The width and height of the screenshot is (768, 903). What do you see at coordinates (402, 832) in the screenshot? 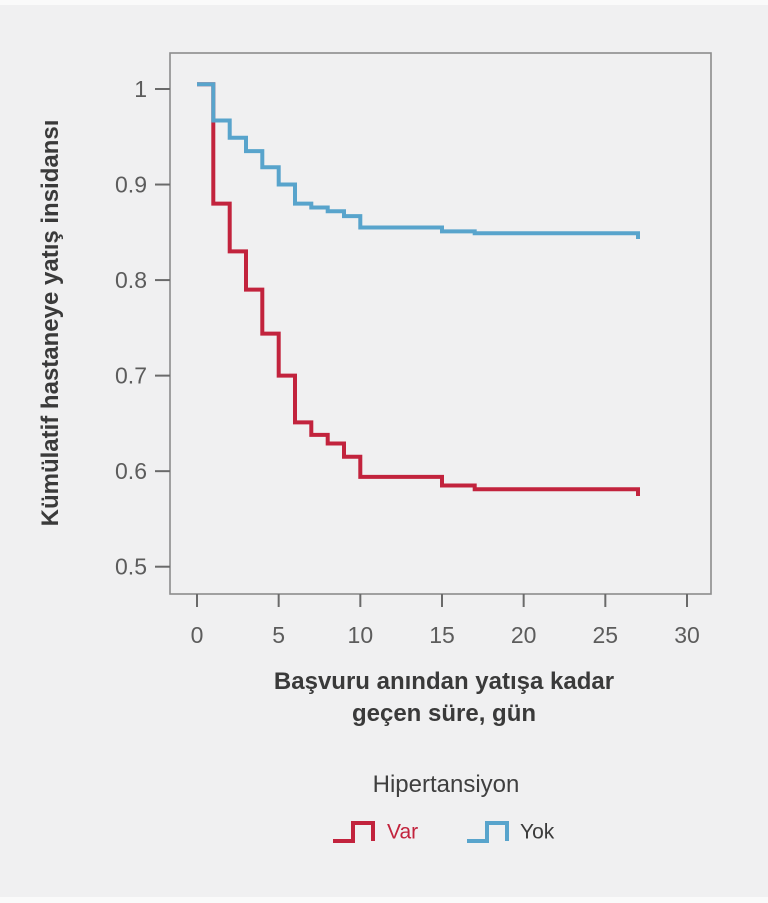
I see `legend-label-var: Var` at bounding box center [402, 832].